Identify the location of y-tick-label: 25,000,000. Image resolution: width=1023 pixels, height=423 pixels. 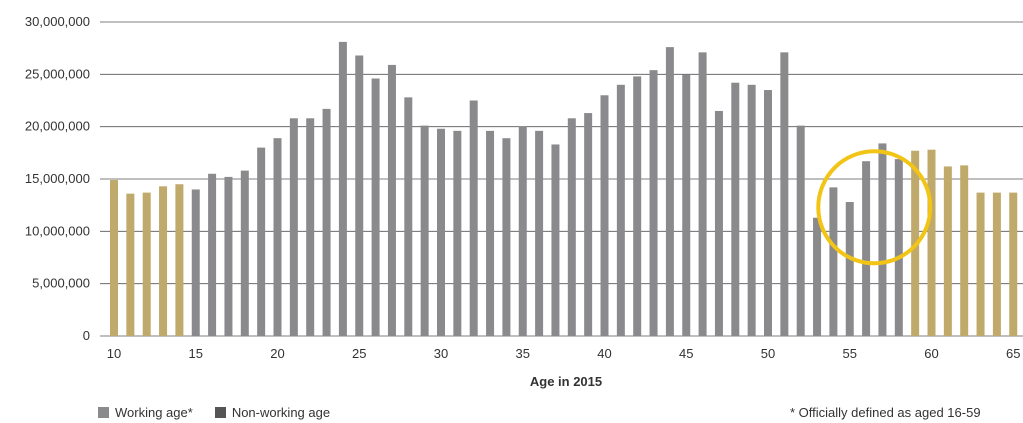
(57, 73).